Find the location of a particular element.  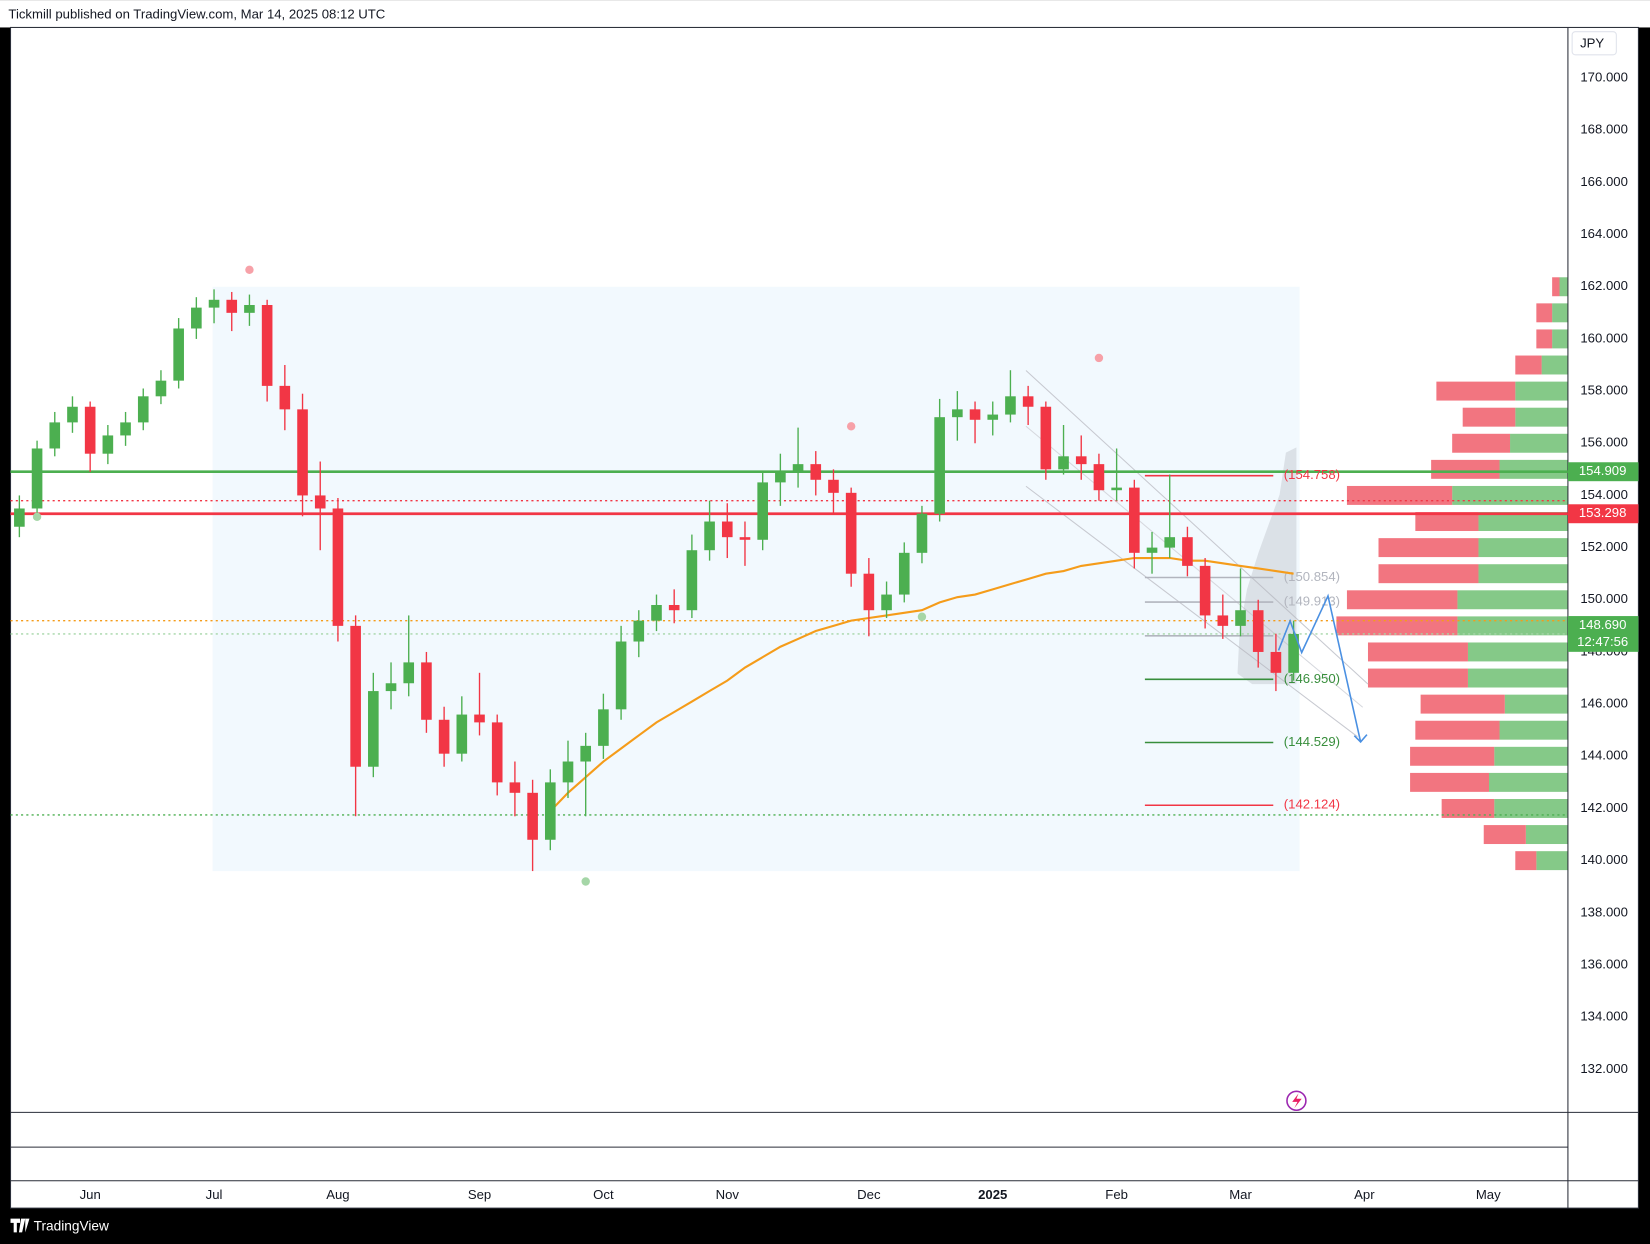

header-bar is located at coordinates (825, 14).